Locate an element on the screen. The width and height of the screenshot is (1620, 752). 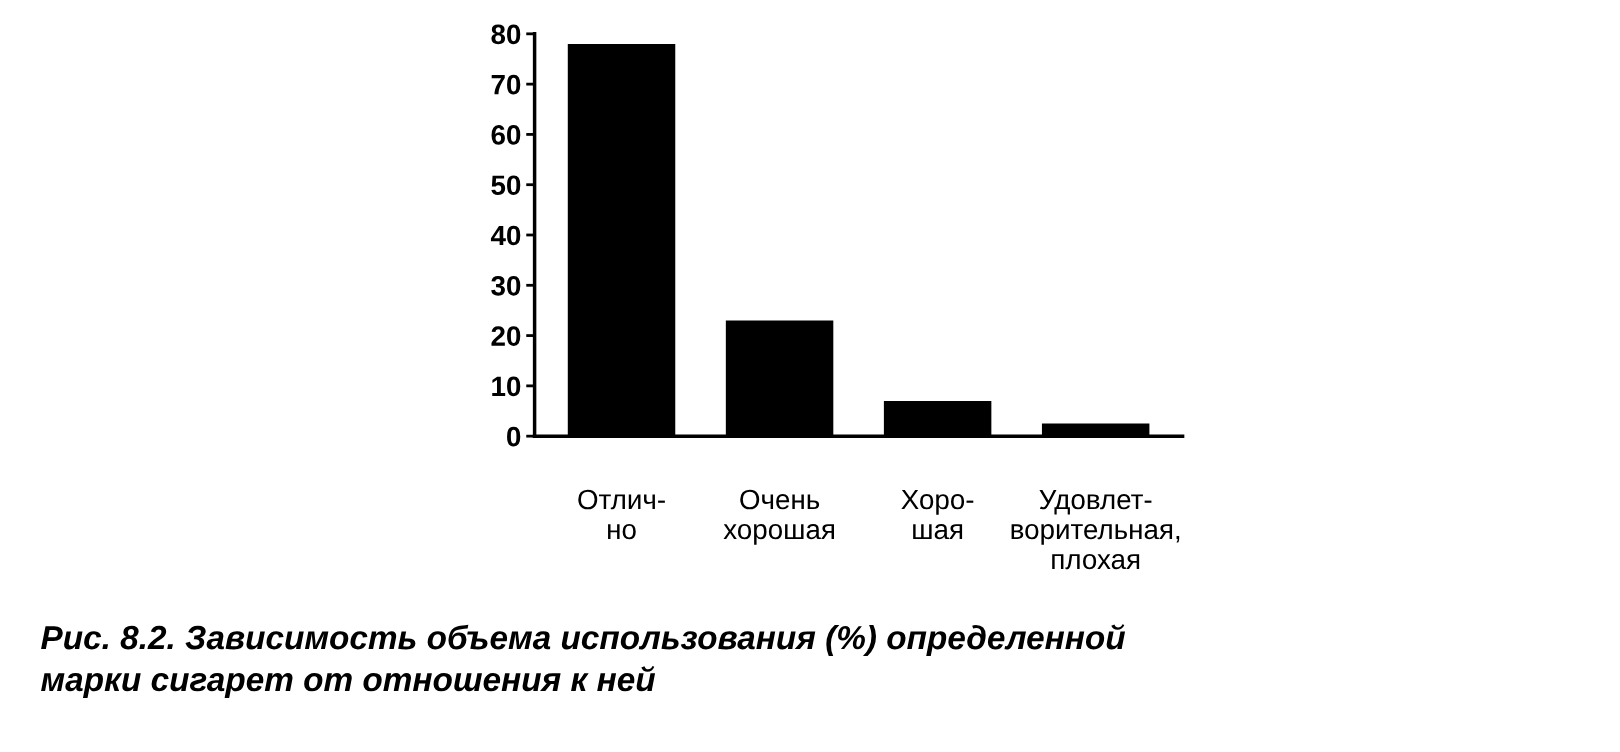
y-tick-label: 20 is located at coordinates (506, 336).